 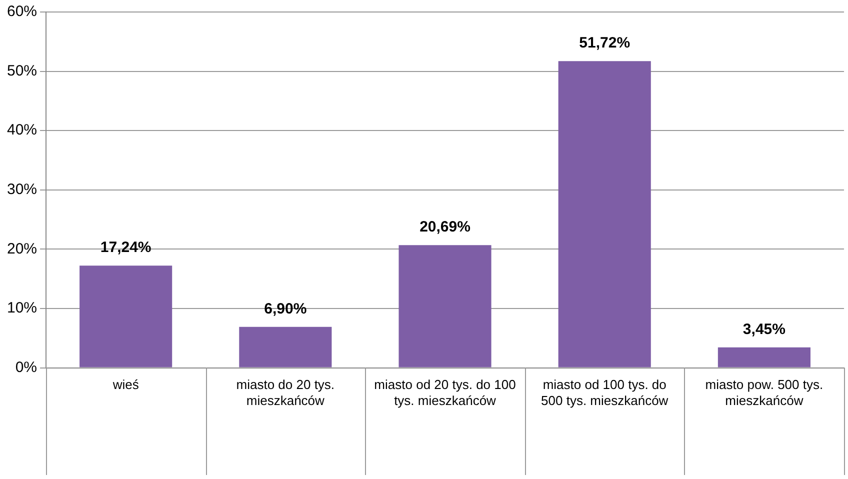 What do you see at coordinates (605, 392) in the screenshot?
I see `x-tick-label: miasto od 100 tys. do 500 tys. mieszkańców` at bounding box center [605, 392].